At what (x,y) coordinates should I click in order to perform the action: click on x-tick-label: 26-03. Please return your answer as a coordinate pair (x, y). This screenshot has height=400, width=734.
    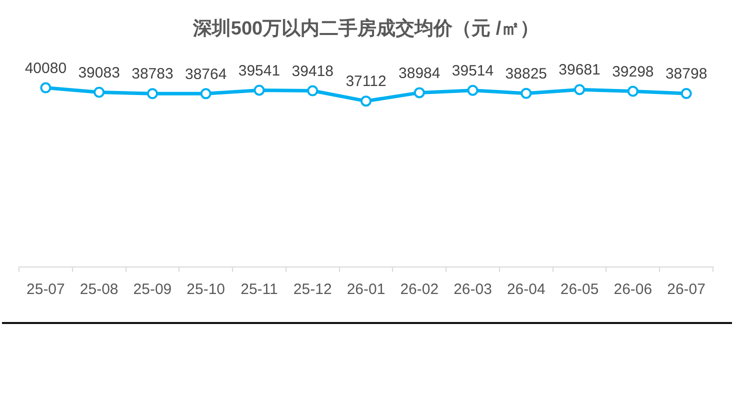
    Looking at the image, I should click on (473, 289).